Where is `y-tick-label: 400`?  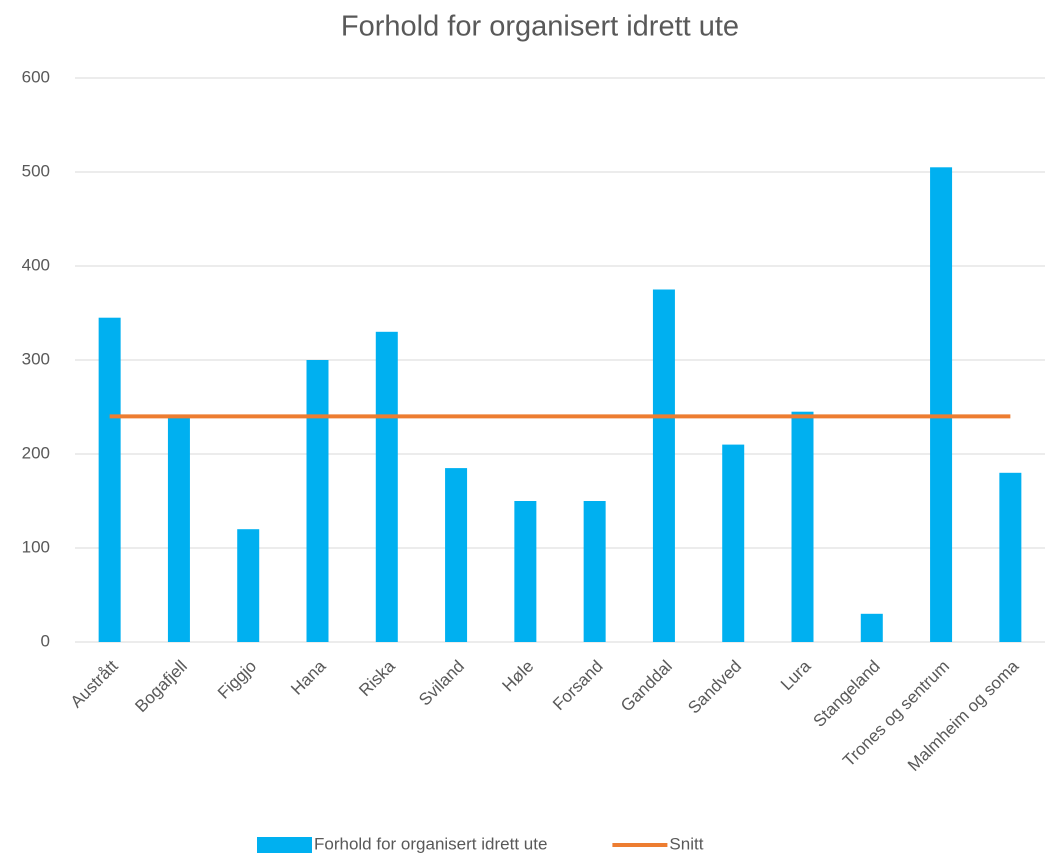
y-tick-label: 400 is located at coordinates (36, 264).